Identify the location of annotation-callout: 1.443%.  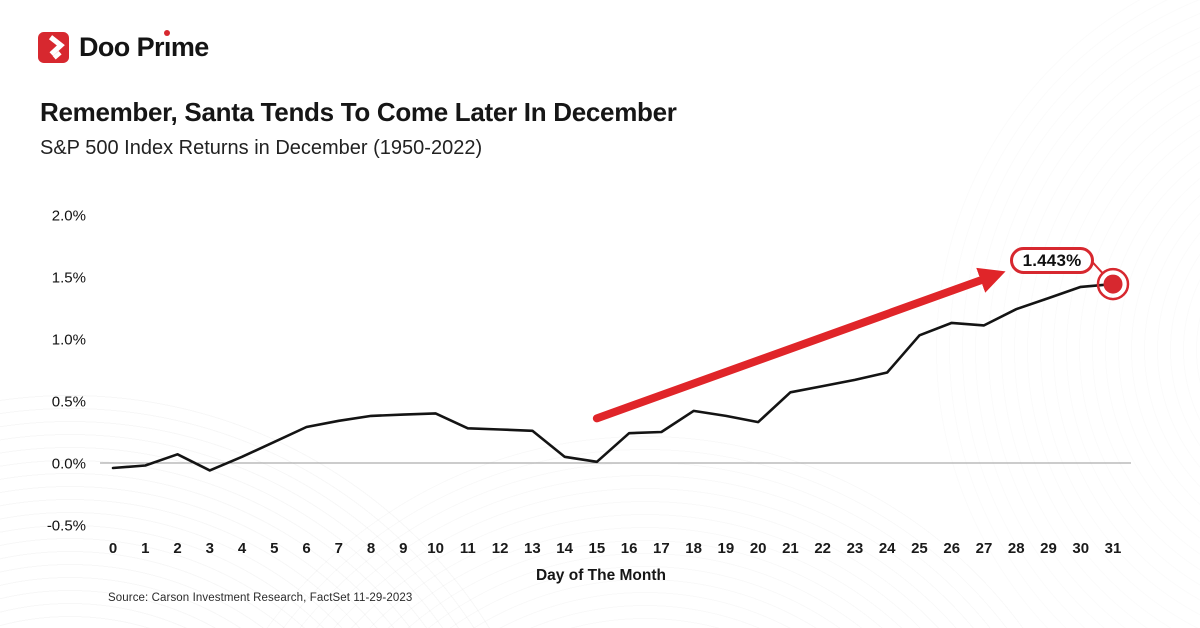
(1052, 261).